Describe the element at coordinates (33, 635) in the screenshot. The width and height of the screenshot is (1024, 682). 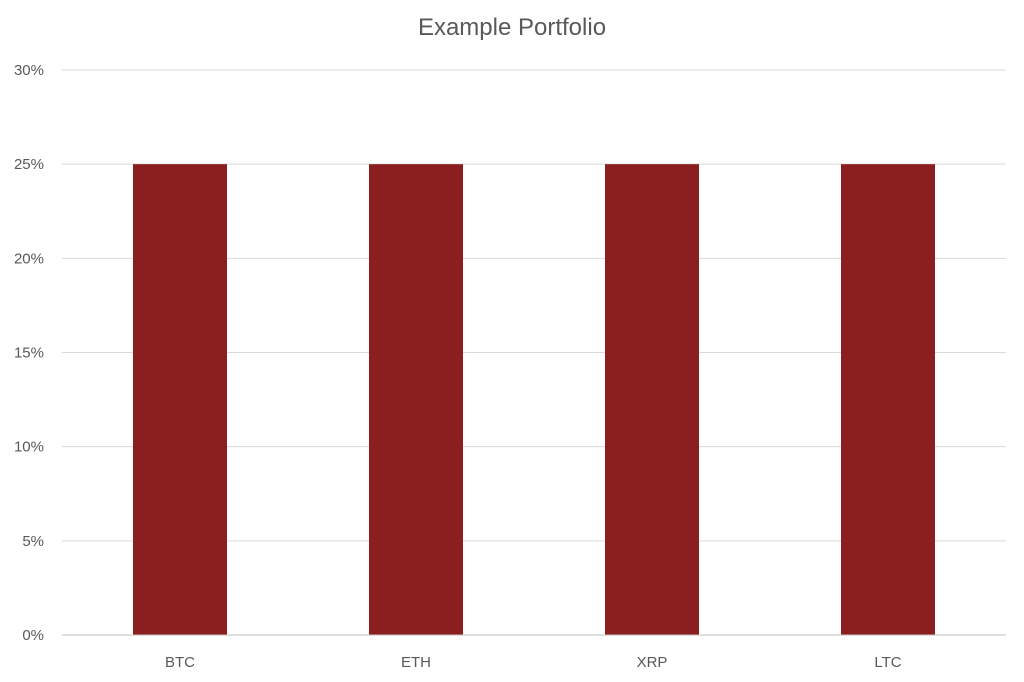
I see `y-tick-label: 0%` at that location.